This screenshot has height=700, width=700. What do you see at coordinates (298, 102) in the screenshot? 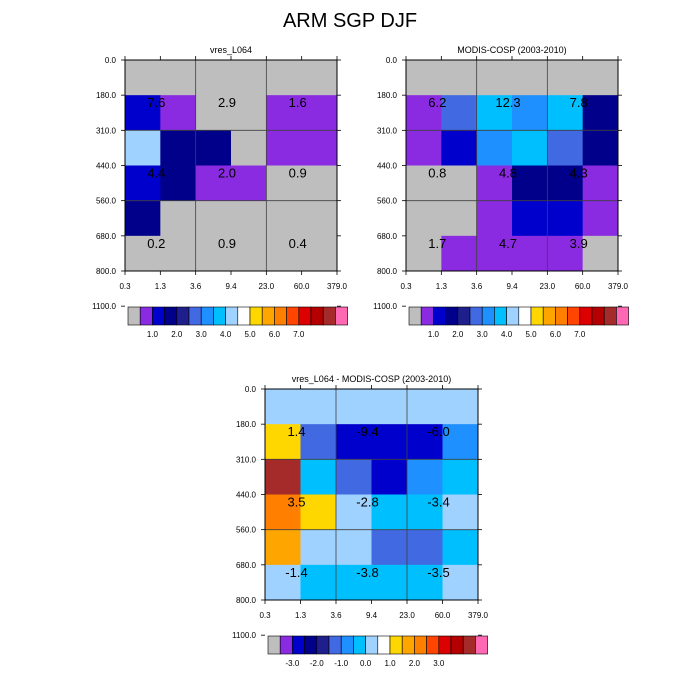
I see `data-label: 1.6` at bounding box center [298, 102].